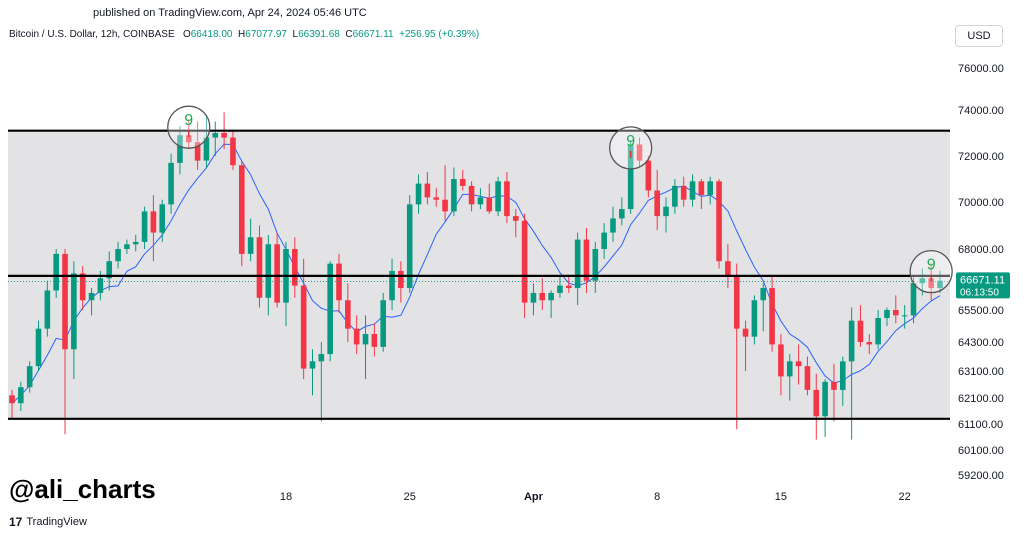  What do you see at coordinates (56, 522) in the screenshot?
I see `tv-brand: TradingView` at bounding box center [56, 522].